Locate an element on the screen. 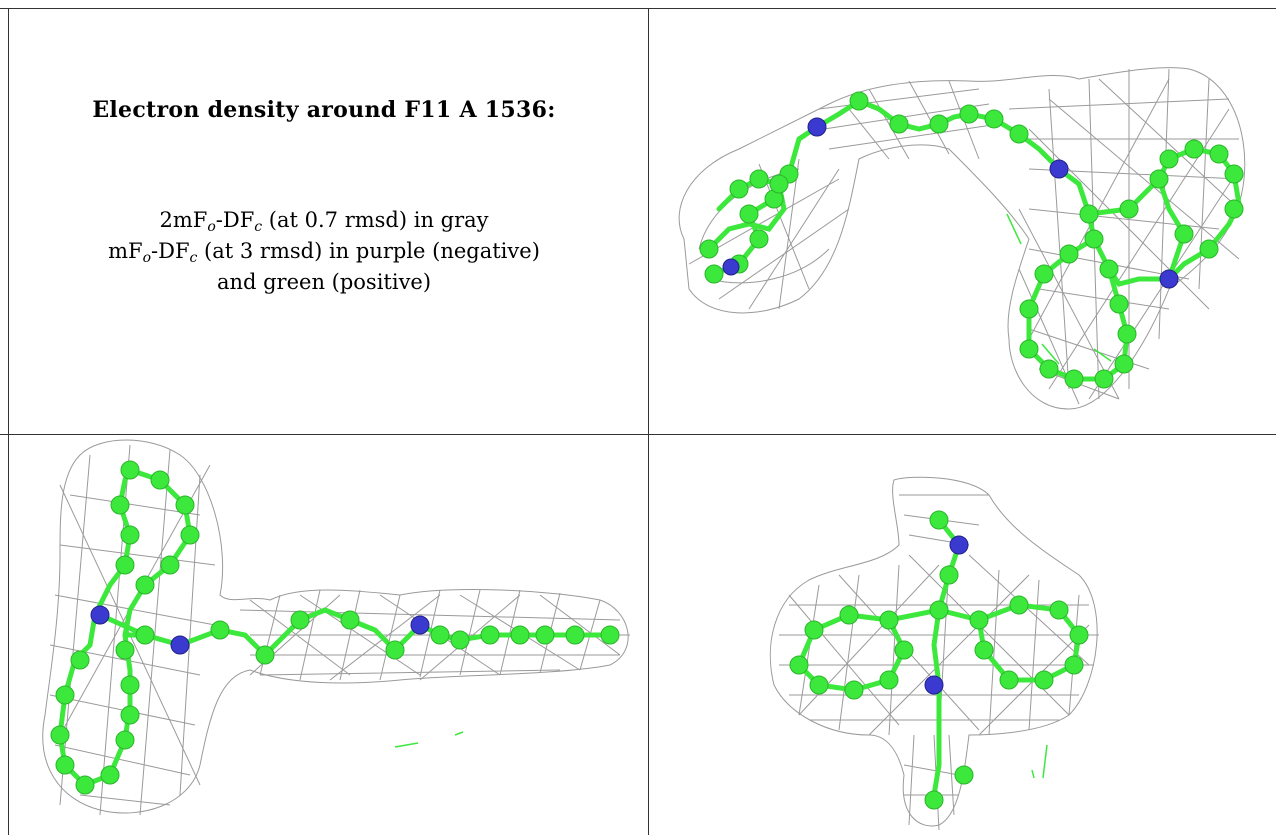 The image size is (1276, 835). page-title: Electron density around F11 A 1536: is located at coordinates (324, 110).